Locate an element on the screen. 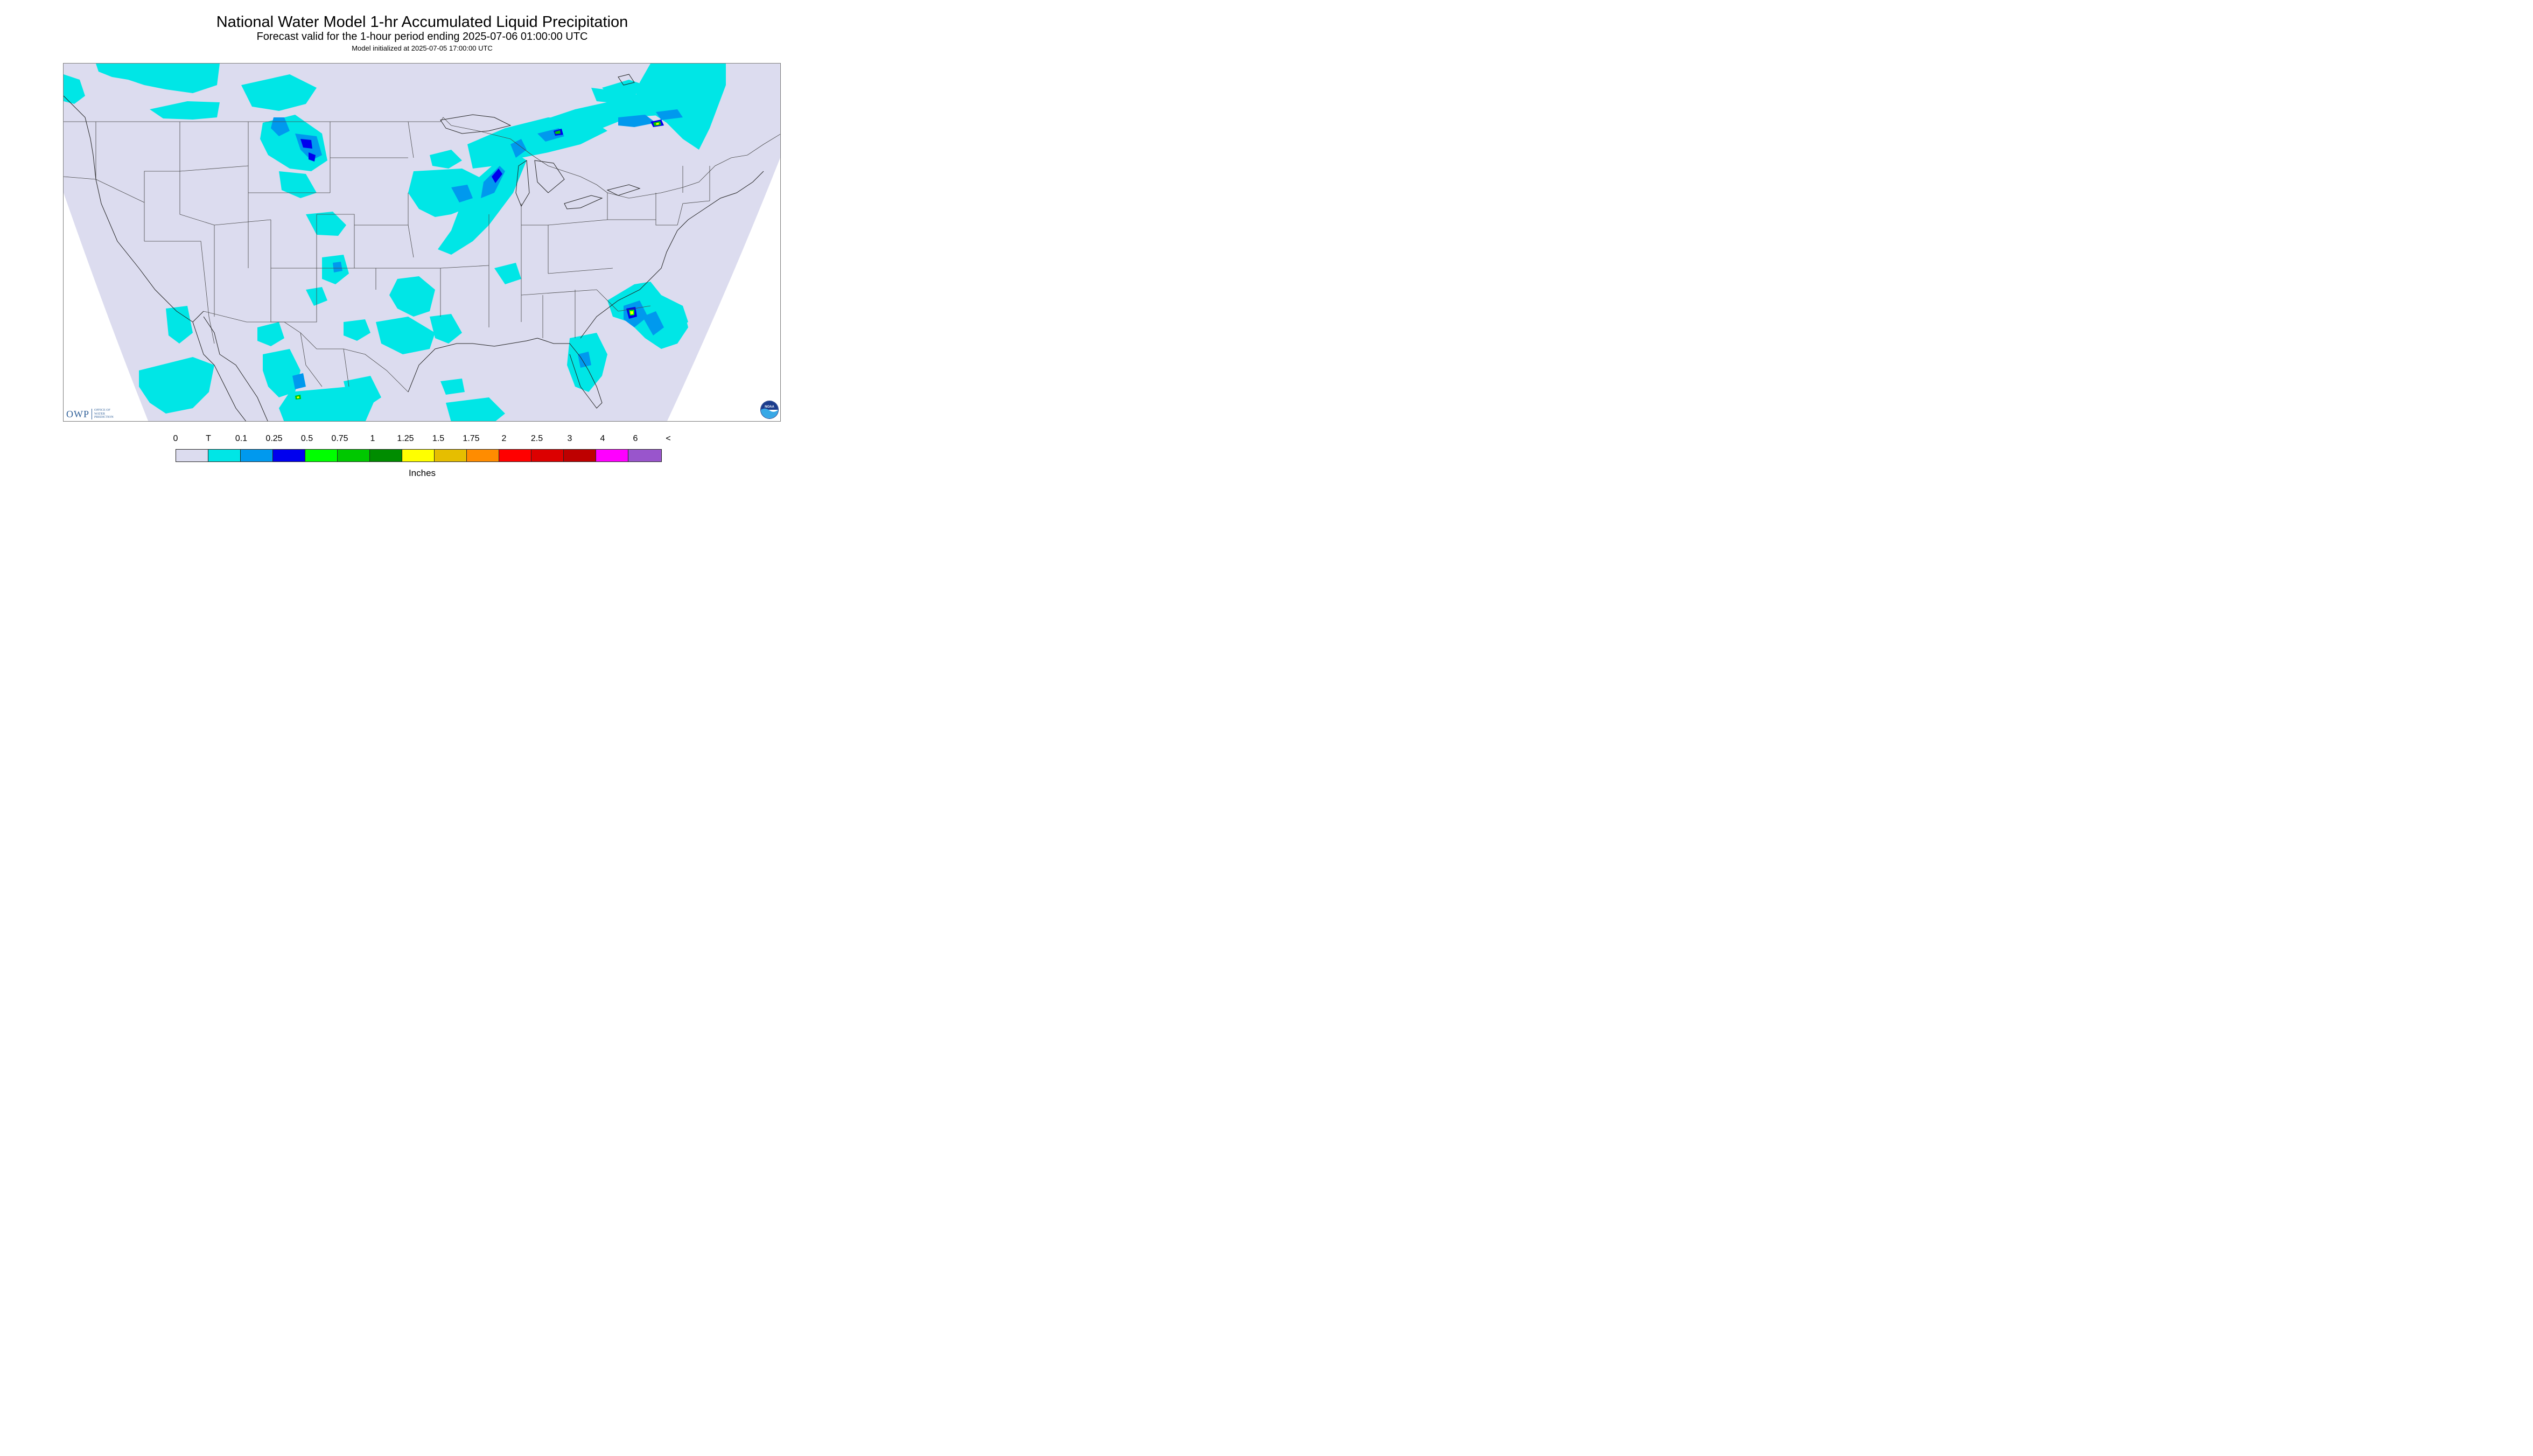  legend-label: 0.25 is located at coordinates (274, 438).